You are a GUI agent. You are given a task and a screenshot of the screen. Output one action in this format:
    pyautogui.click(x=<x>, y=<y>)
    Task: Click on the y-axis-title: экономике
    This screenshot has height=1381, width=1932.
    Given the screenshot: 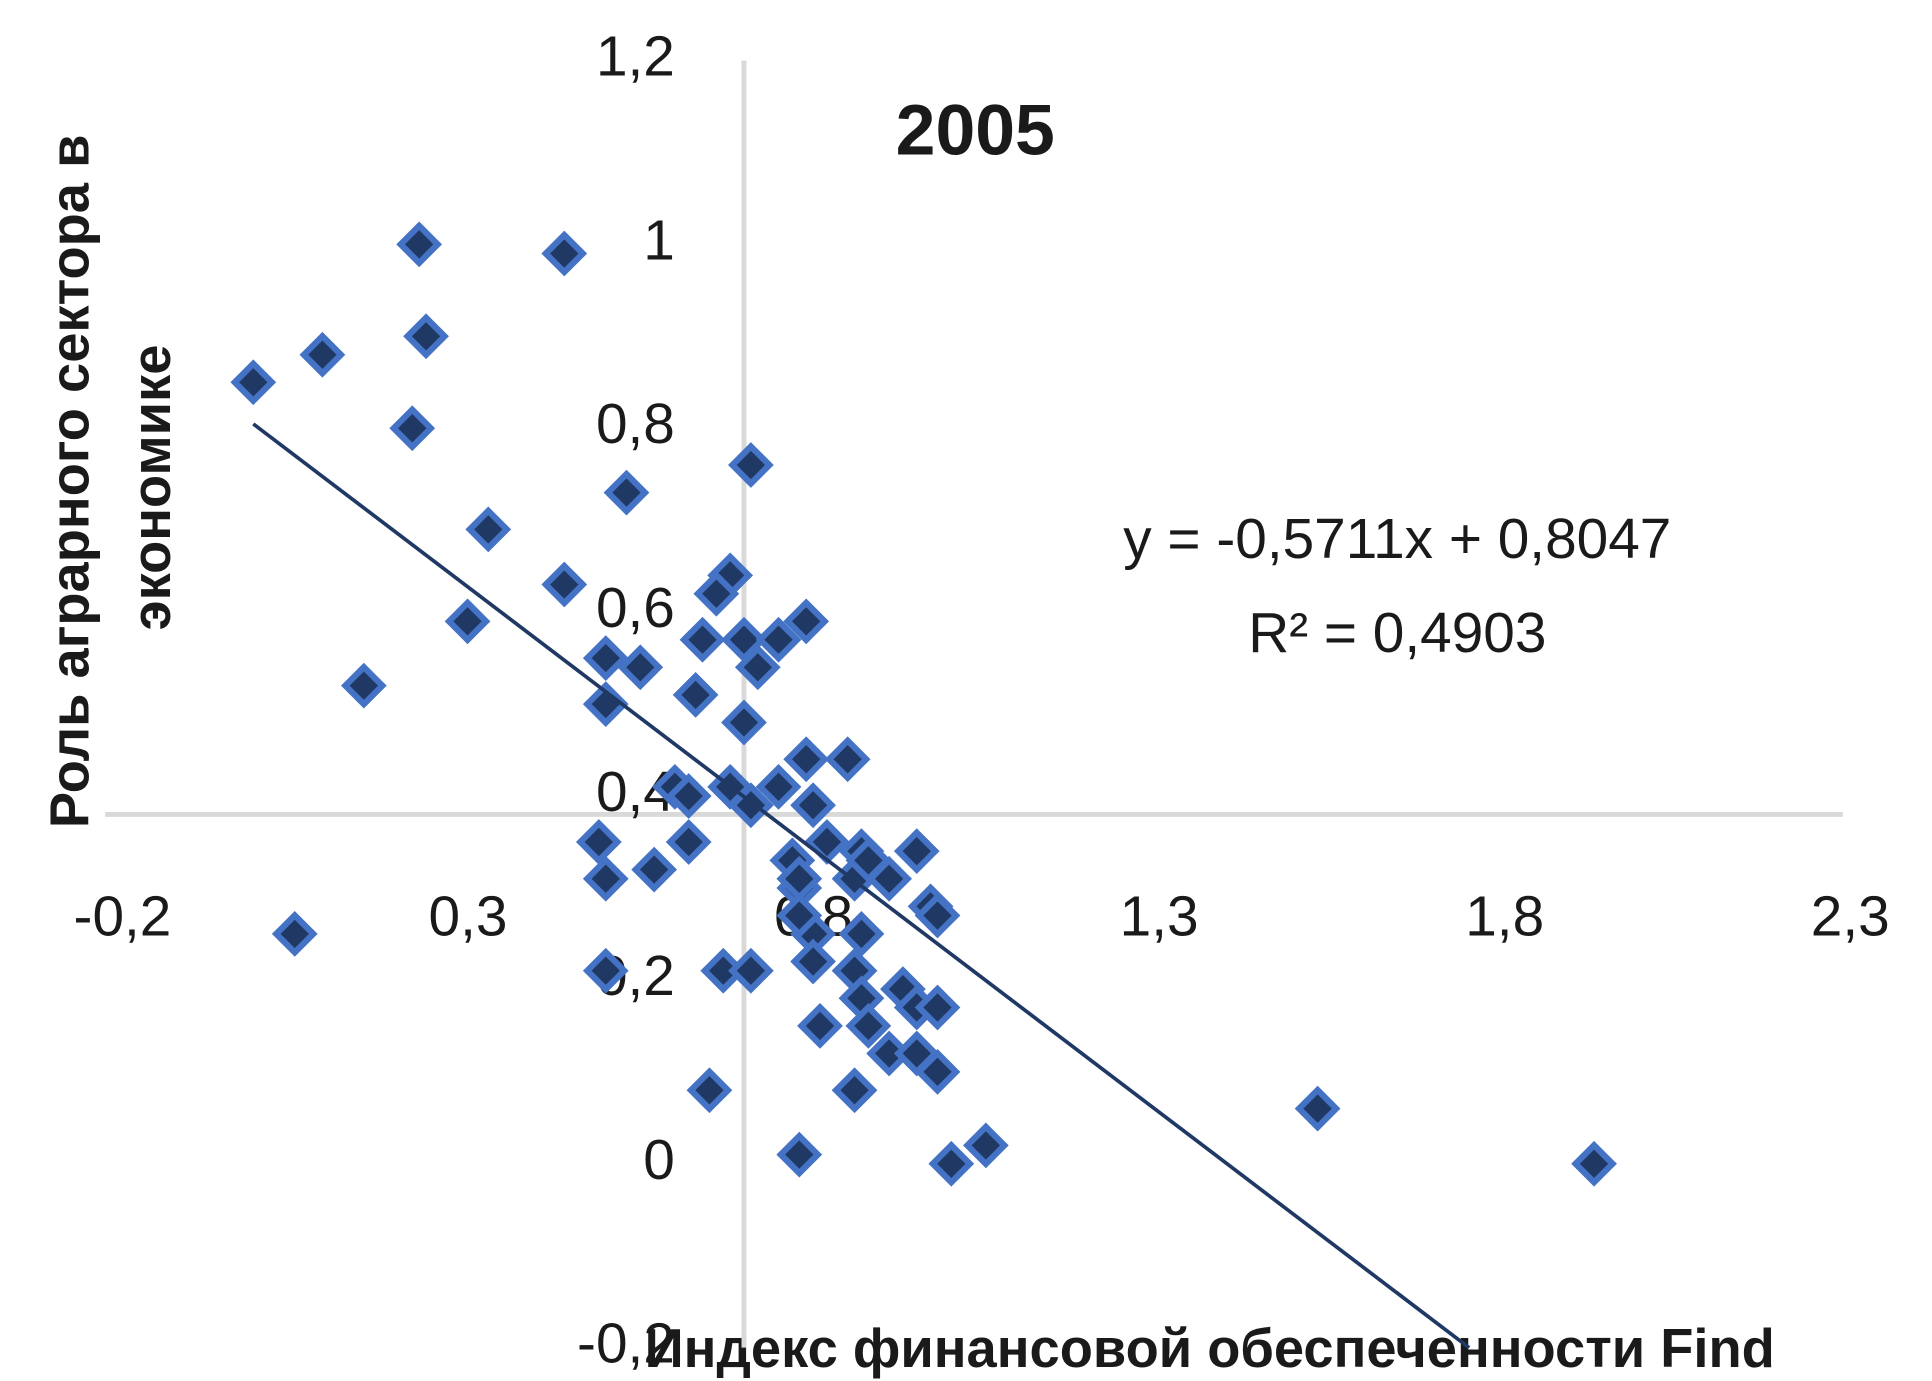 What is the action you would take?
    pyautogui.click(x=151, y=488)
    